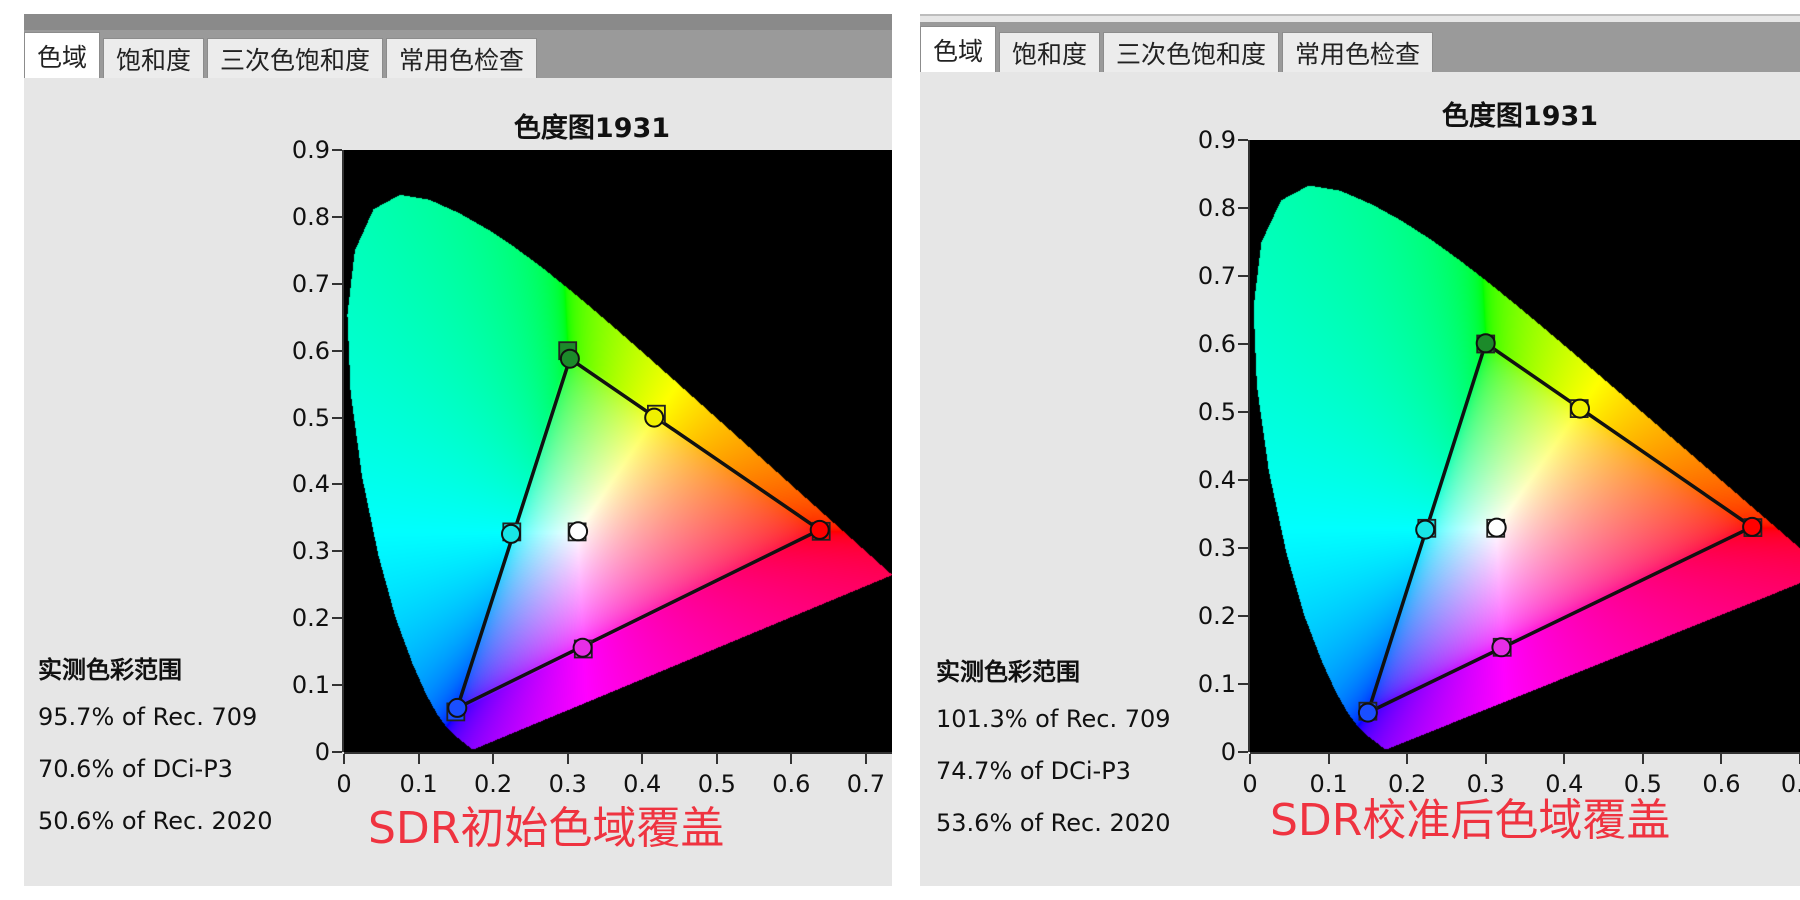 This screenshot has height=900, width=1800. What do you see at coordinates (1564, 784) in the screenshot?
I see `x-tick-label: 0.4` at bounding box center [1564, 784].